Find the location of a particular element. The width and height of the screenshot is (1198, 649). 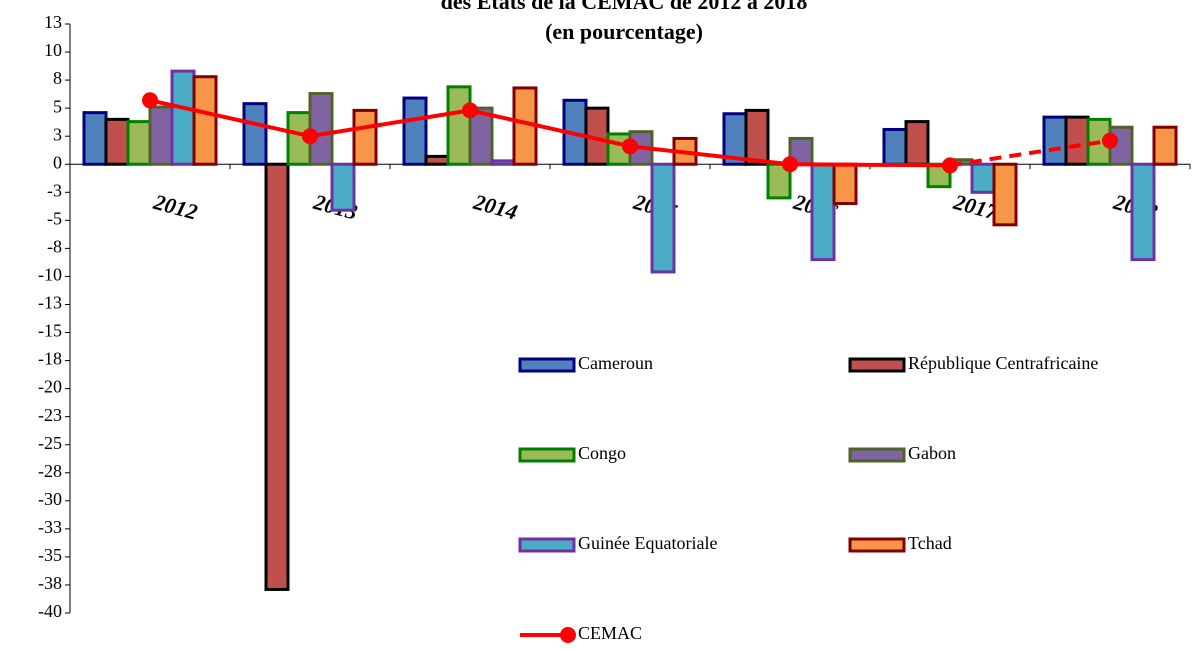

y-tick-label: -3 is located at coordinates (54, 190).